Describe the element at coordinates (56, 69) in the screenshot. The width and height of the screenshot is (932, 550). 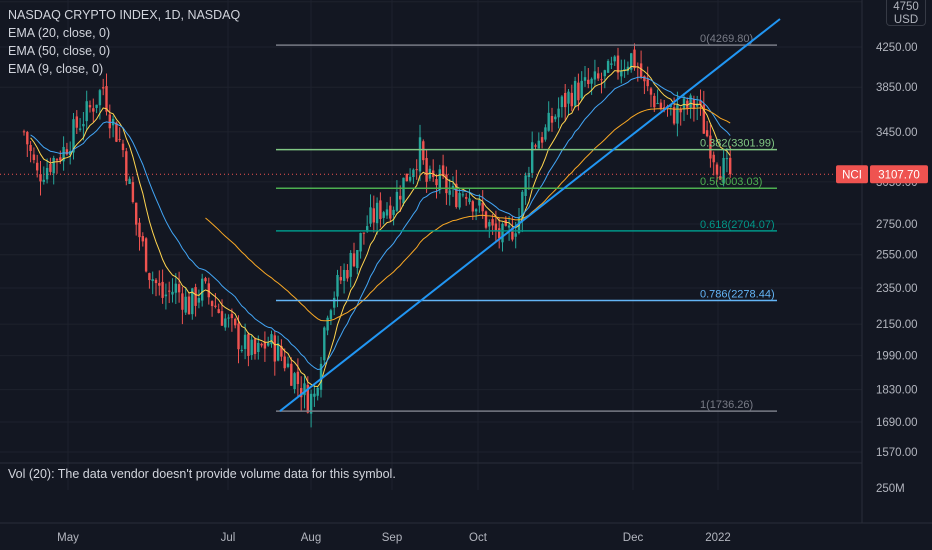
I see `indicator-ema9: EMA (9, close, 0)` at that location.